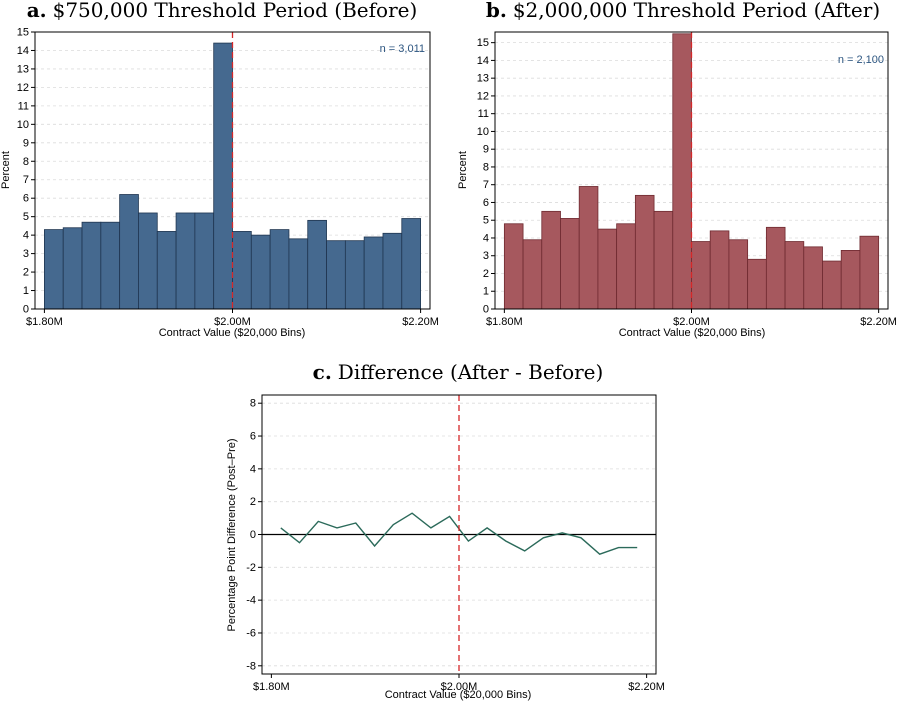  Describe the element at coordinates (26, 310) in the screenshot. I see `panel-a-ytick-label: 0` at that location.